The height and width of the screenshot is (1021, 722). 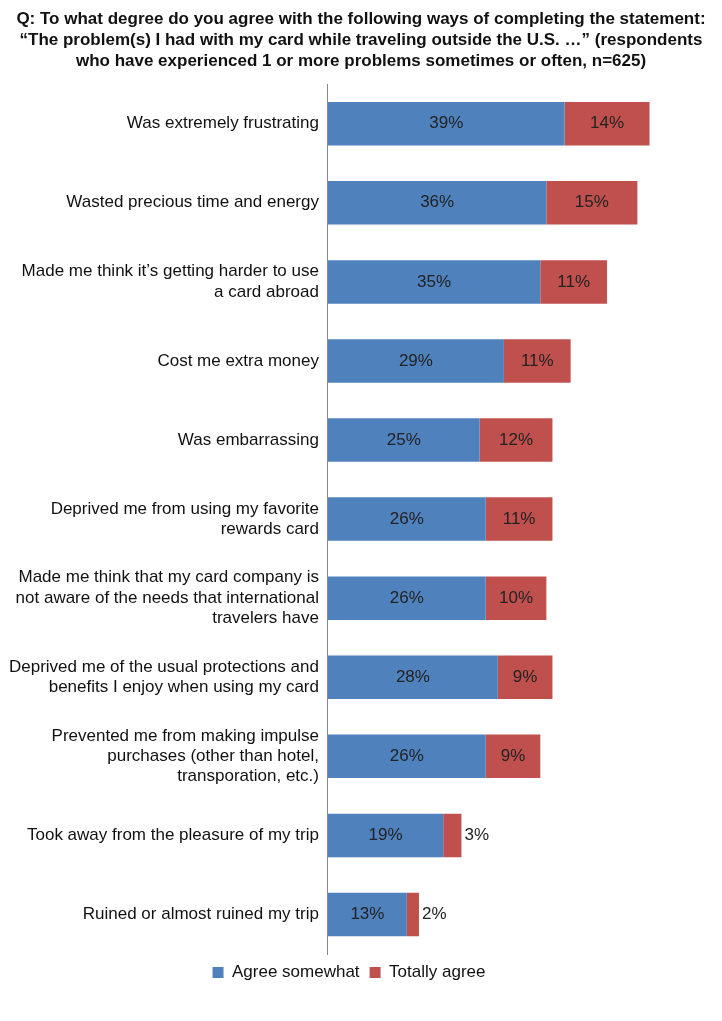 What do you see at coordinates (184, 518) in the screenshot?
I see `y-tick-label: Deprived me from using my favorite rewards card` at bounding box center [184, 518].